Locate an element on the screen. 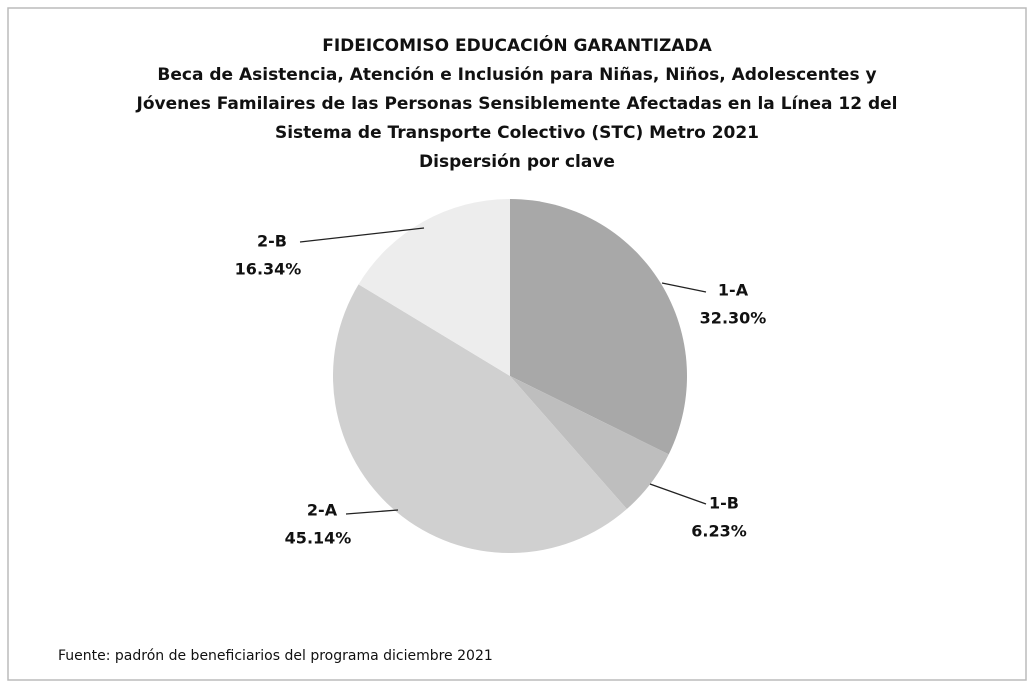  slice-label: 2-A is located at coordinates (322, 510).